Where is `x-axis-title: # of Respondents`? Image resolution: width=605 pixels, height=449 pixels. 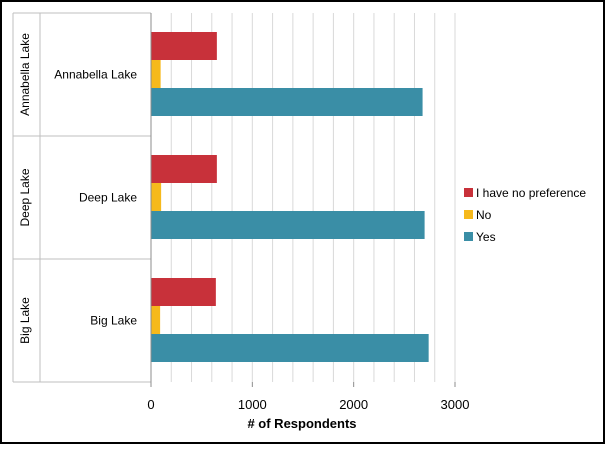 x-axis-title: # of Respondents is located at coordinates (301, 423).